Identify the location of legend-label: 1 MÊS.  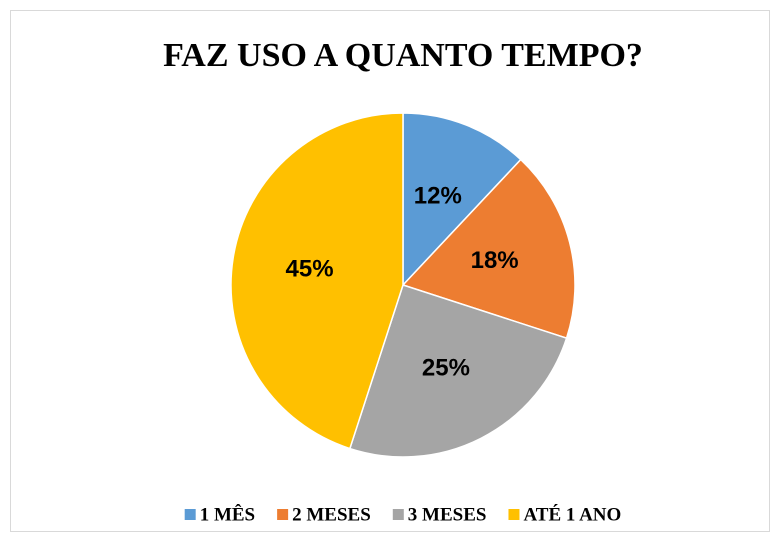
(227, 514).